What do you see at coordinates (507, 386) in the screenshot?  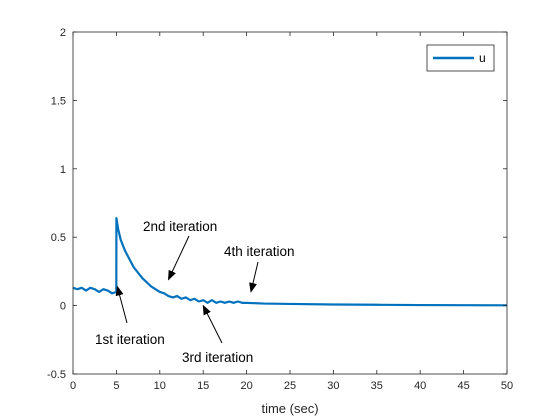 I see `x-tick-label: 50` at bounding box center [507, 386].